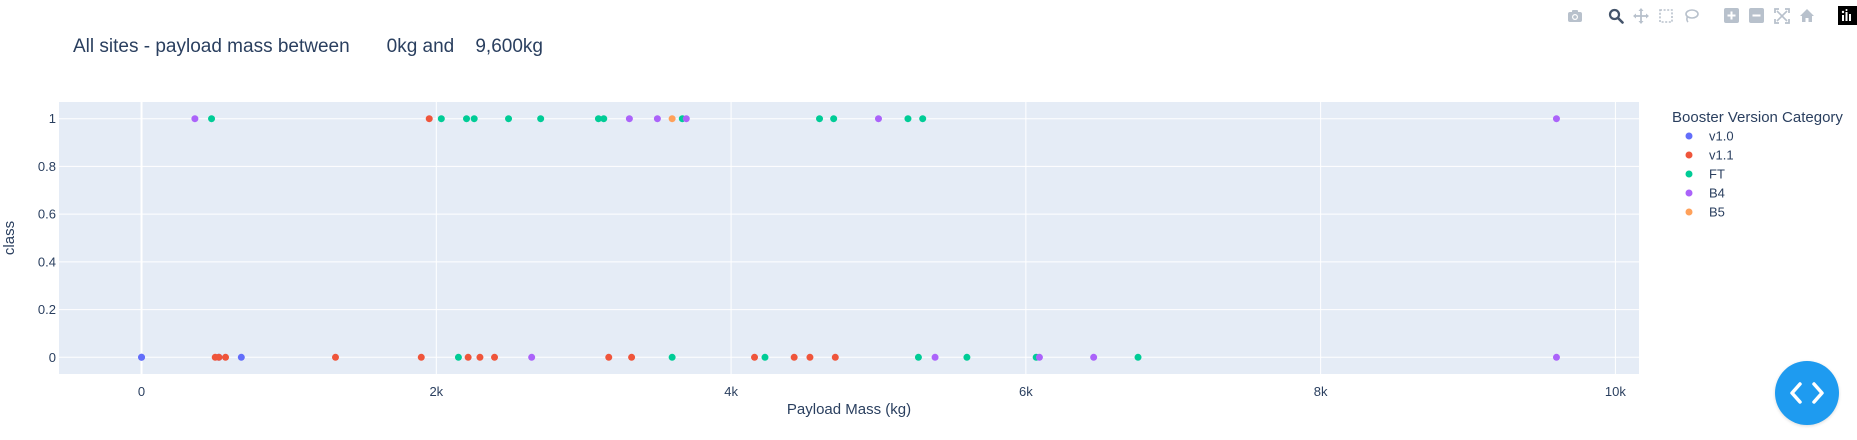 Image resolution: width=1857 pixels, height=440 pixels. I want to click on autoscale-icon, so click(1781, 15).